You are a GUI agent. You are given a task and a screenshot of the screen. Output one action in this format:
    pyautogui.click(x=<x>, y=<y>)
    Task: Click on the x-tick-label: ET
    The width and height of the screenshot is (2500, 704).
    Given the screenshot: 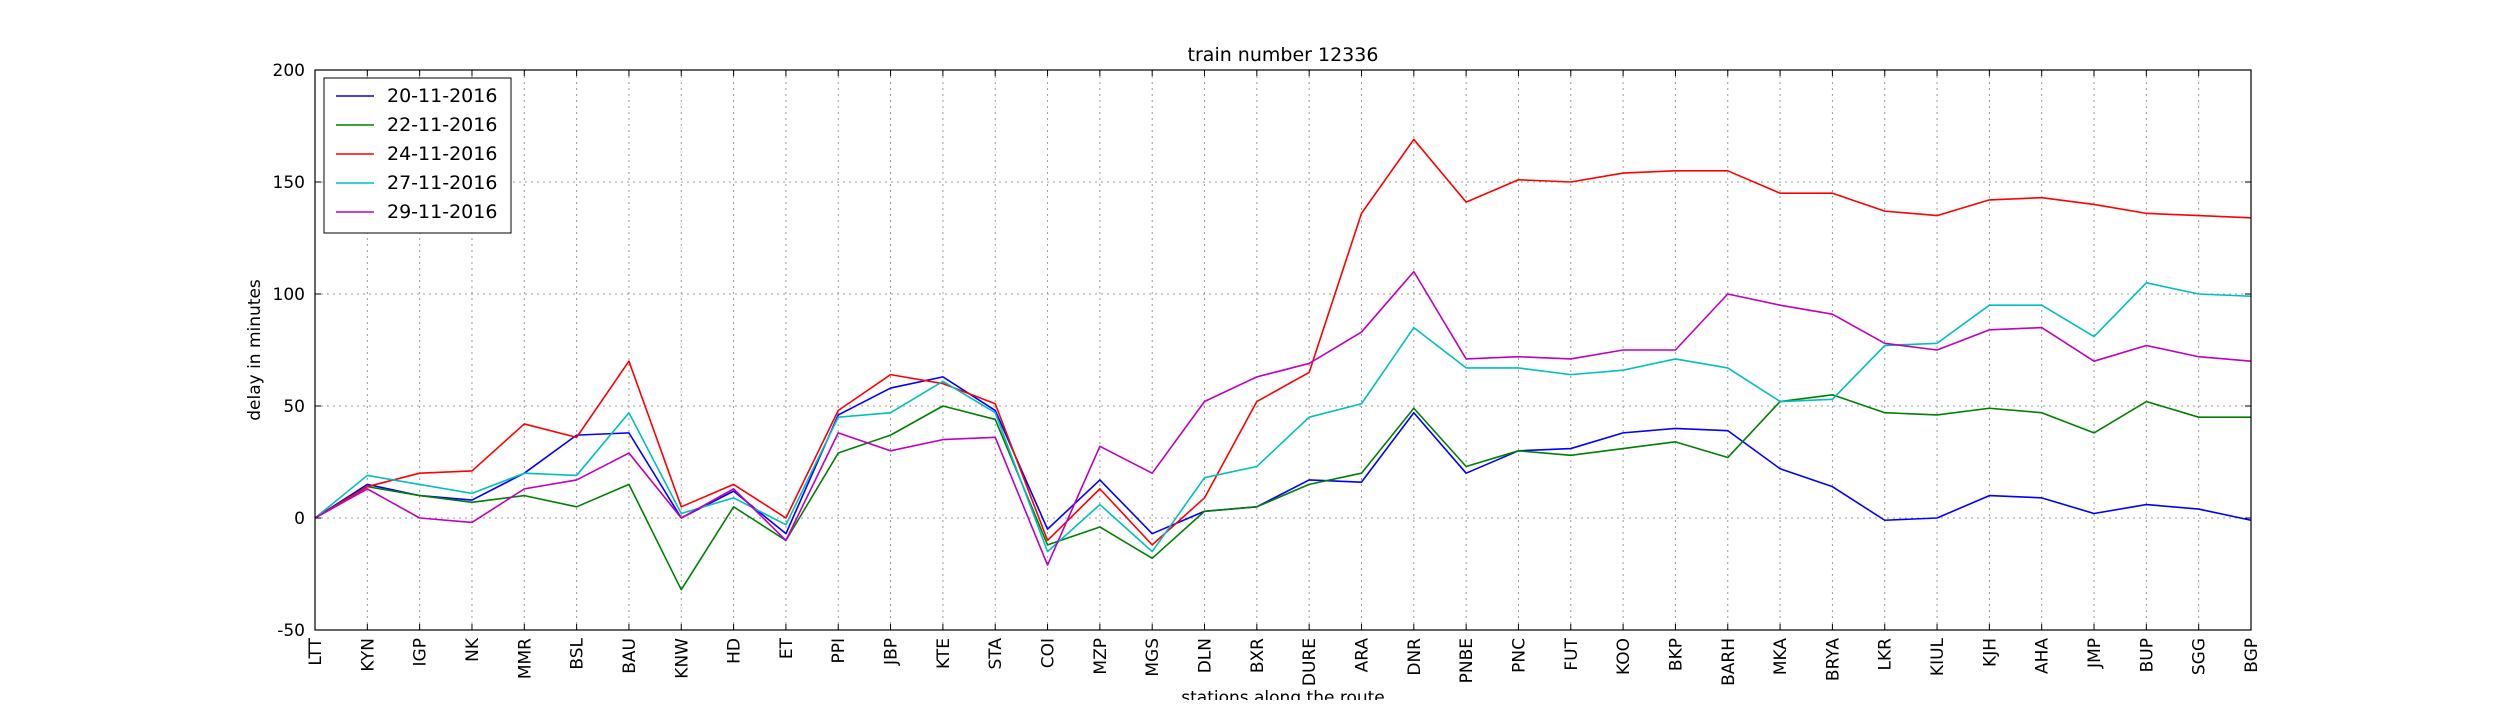 What is the action you would take?
    pyautogui.click(x=787, y=648)
    